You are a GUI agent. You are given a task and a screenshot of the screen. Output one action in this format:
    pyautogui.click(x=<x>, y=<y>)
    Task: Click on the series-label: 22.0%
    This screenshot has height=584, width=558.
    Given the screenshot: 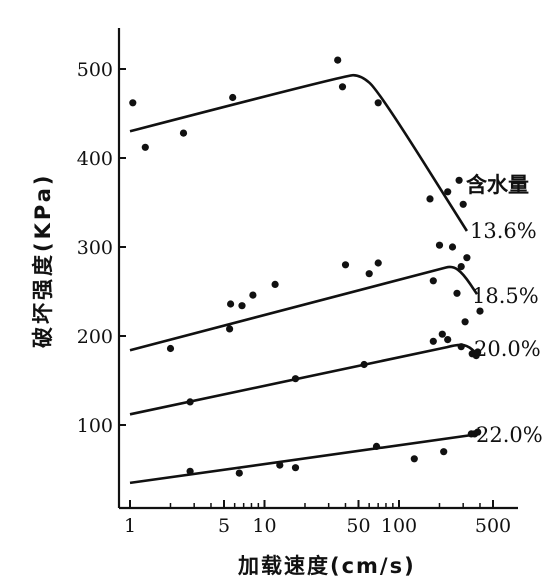 What is the action you would take?
    pyautogui.click(x=509, y=435)
    